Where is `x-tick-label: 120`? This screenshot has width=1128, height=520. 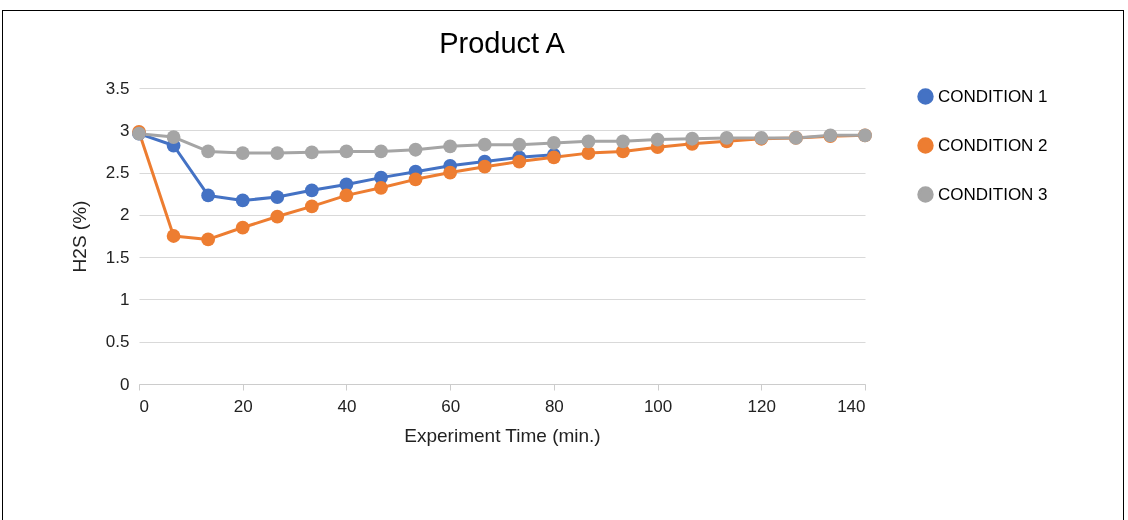 x-tick-label: 120 is located at coordinates (761, 406).